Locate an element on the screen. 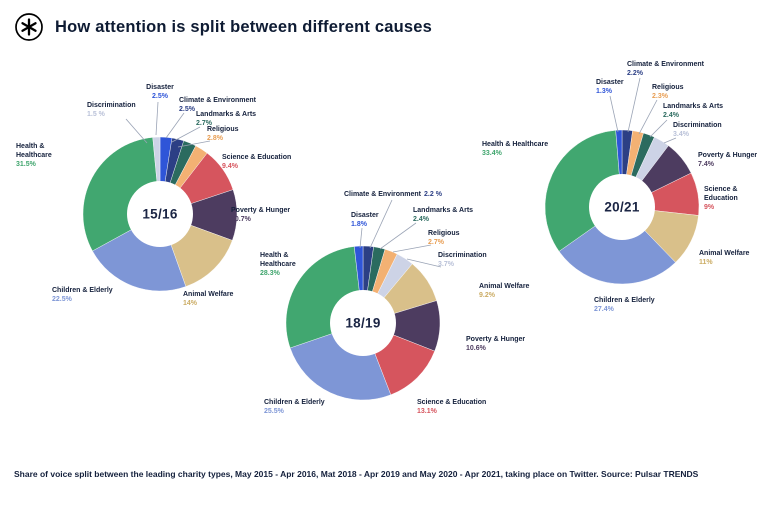 This screenshot has height=511, width=768. slice-label-value: 1.8% is located at coordinates (359, 225).